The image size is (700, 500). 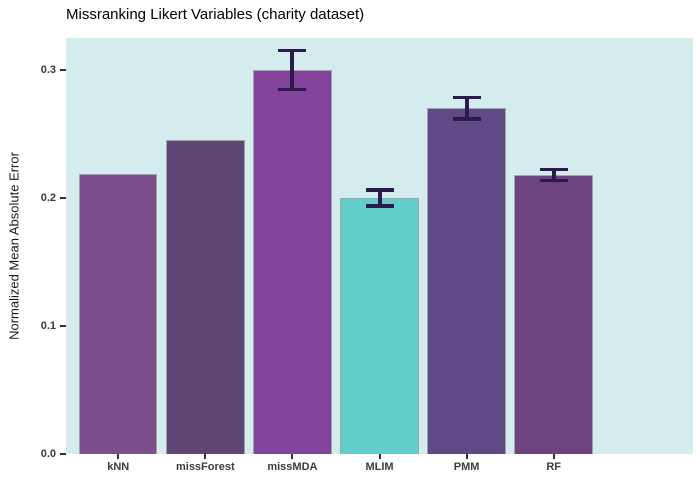 What do you see at coordinates (553, 467) in the screenshot?
I see `x-tick-label: RF` at bounding box center [553, 467].